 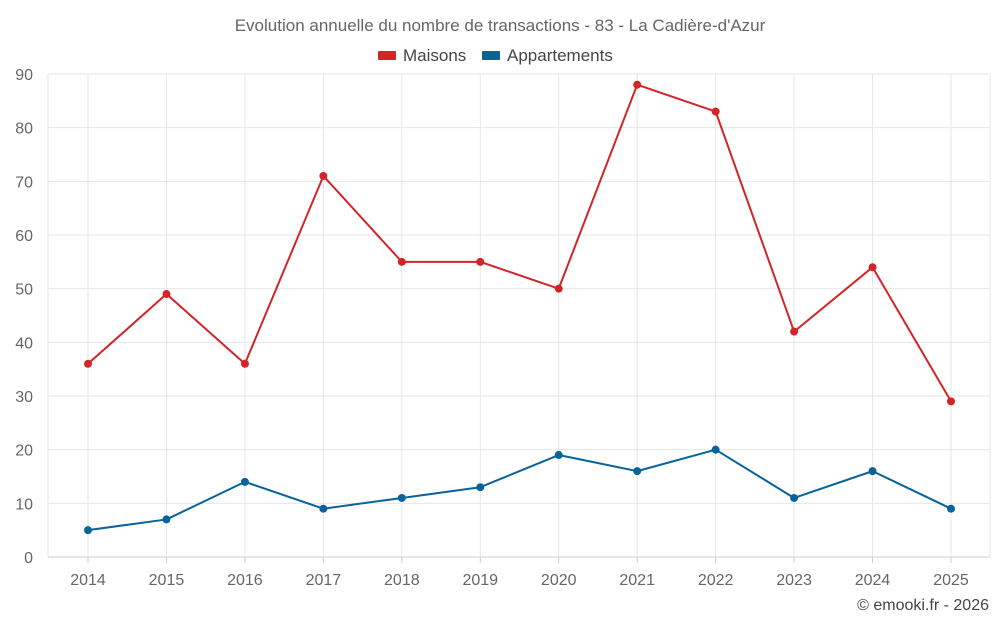 What do you see at coordinates (559, 580) in the screenshot?
I see `x-tick-label: 2020` at bounding box center [559, 580].